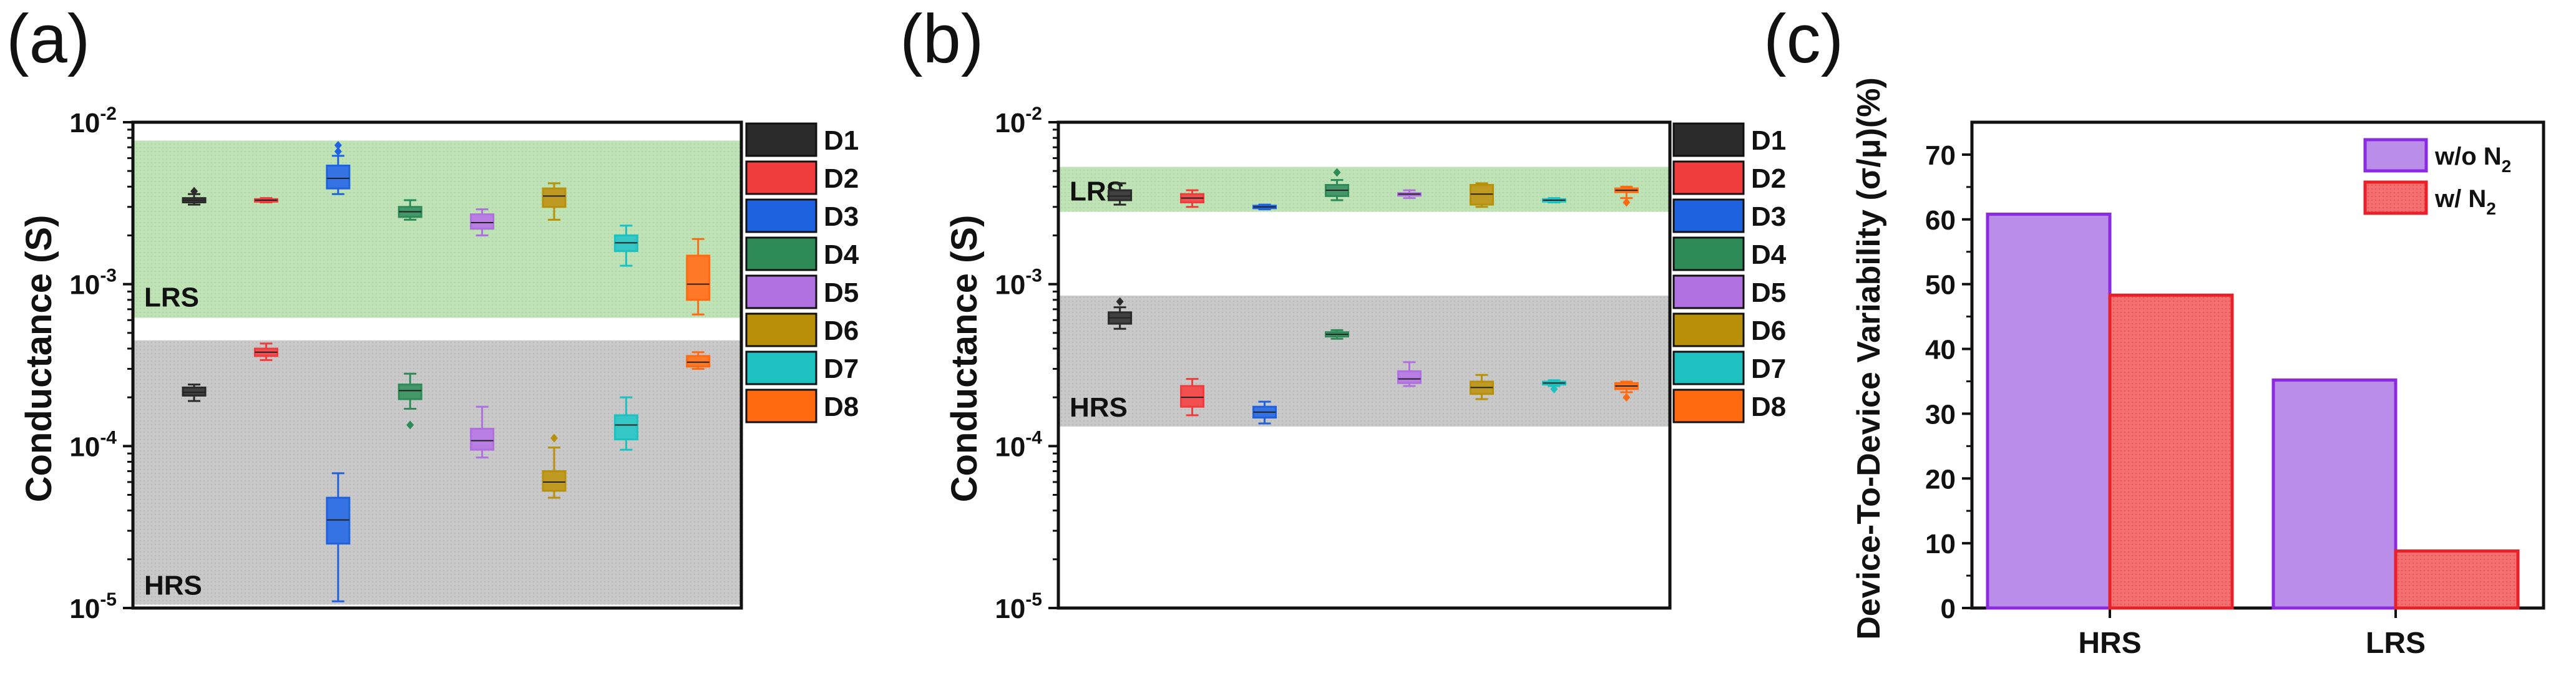 Image resolution: width=2576 pixels, height=676 pixels. What do you see at coordinates (2472, 159) in the screenshot?
I see `legend-label-without-n2: w/o N2` at bounding box center [2472, 159].